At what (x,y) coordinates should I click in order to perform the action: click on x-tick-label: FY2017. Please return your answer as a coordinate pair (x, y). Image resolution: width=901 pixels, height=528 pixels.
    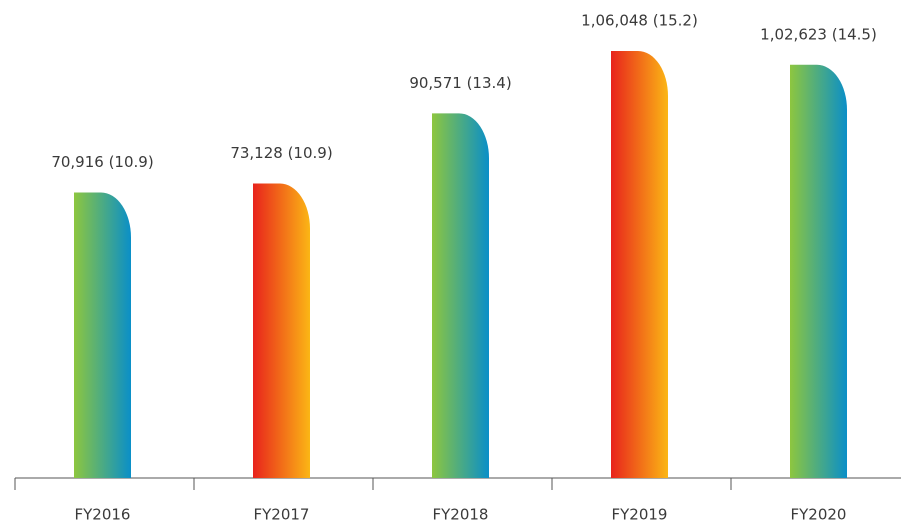
    Looking at the image, I should click on (282, 515).